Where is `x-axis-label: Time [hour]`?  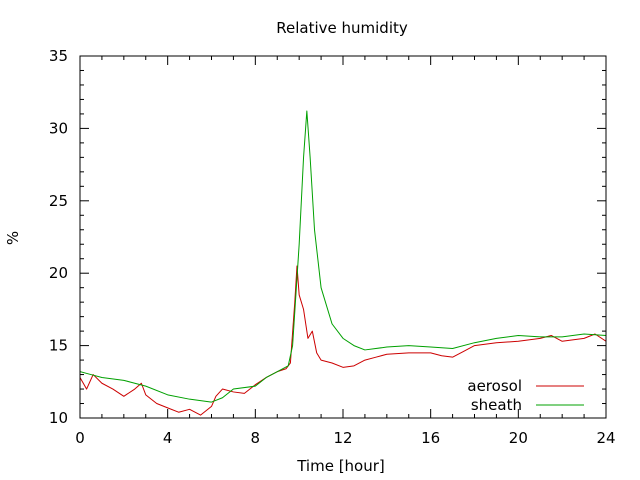
x-axis-label: Time [hour] is located at coordinates (340, 466).